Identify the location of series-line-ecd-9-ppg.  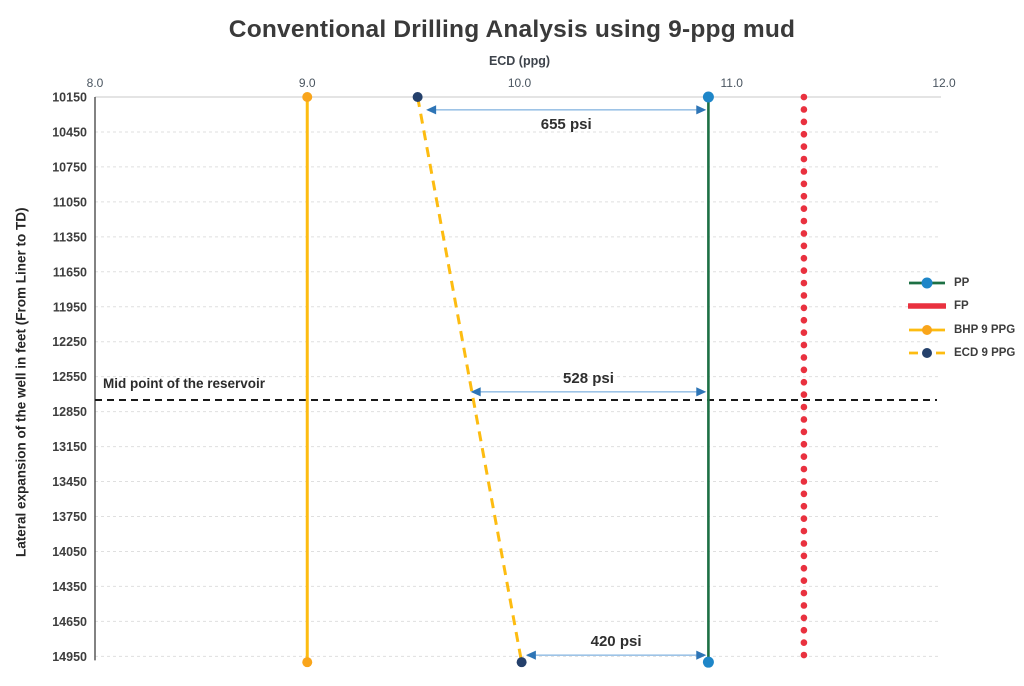
(470, 379).